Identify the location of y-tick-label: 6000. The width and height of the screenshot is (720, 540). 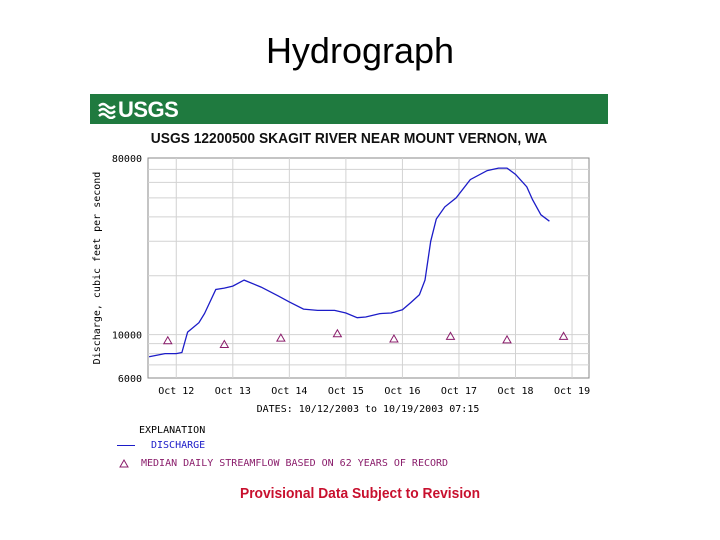
(130, 379).